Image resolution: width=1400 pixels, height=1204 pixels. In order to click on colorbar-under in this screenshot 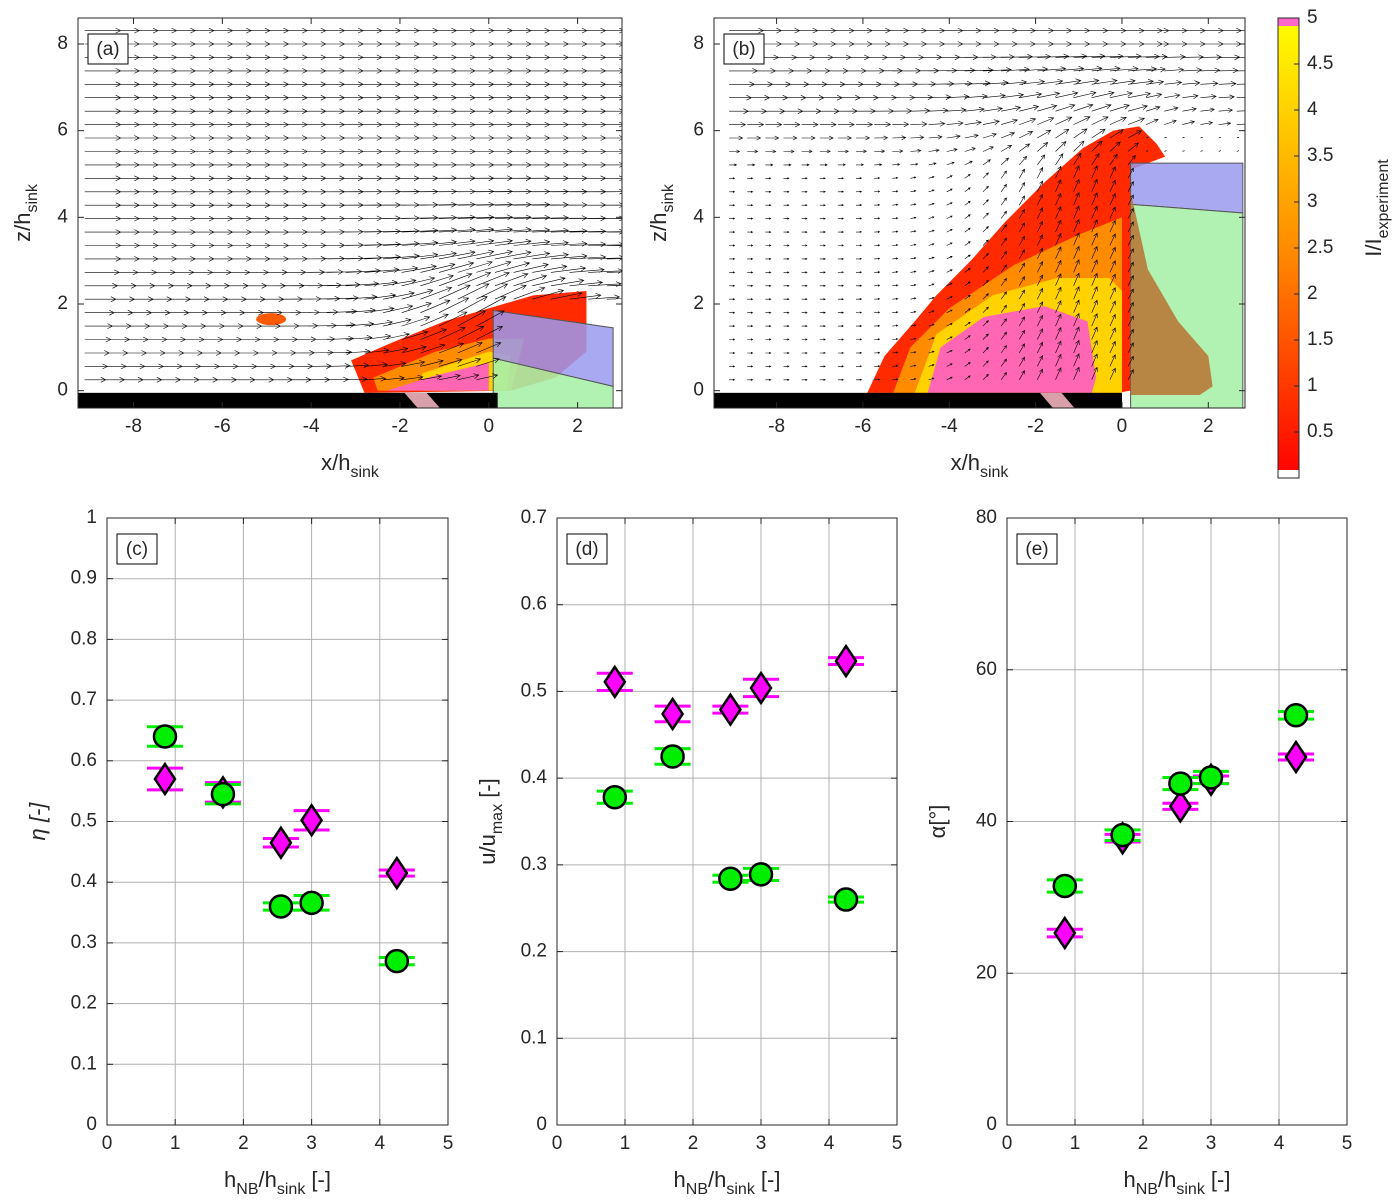, I will do `click(1288, 474)`.